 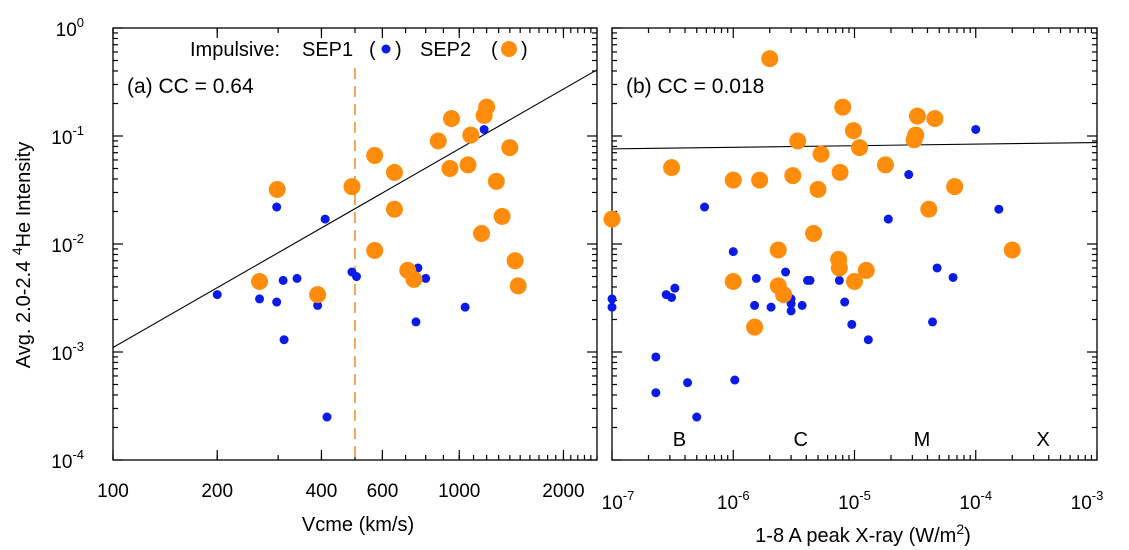 I want to click on x-tick-label: 200, so click(x=217, y=491).